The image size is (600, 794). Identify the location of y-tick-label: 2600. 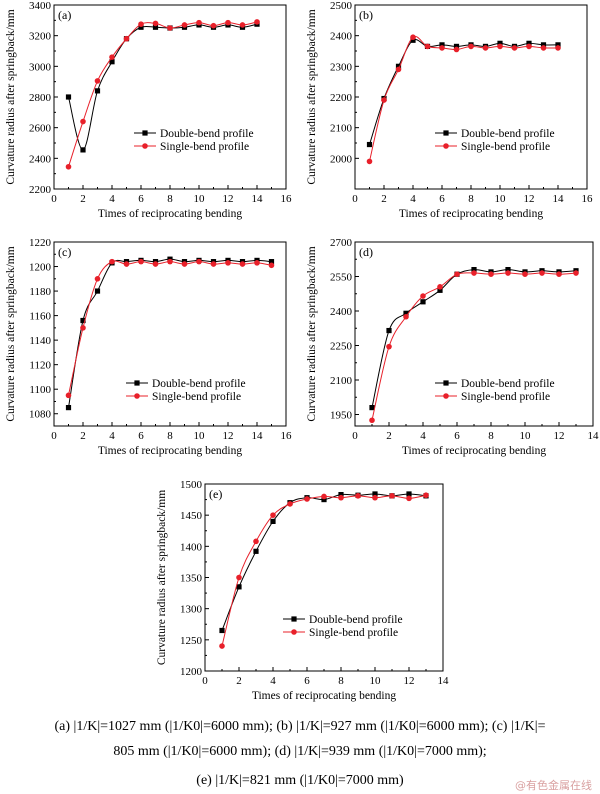
(40, 129).